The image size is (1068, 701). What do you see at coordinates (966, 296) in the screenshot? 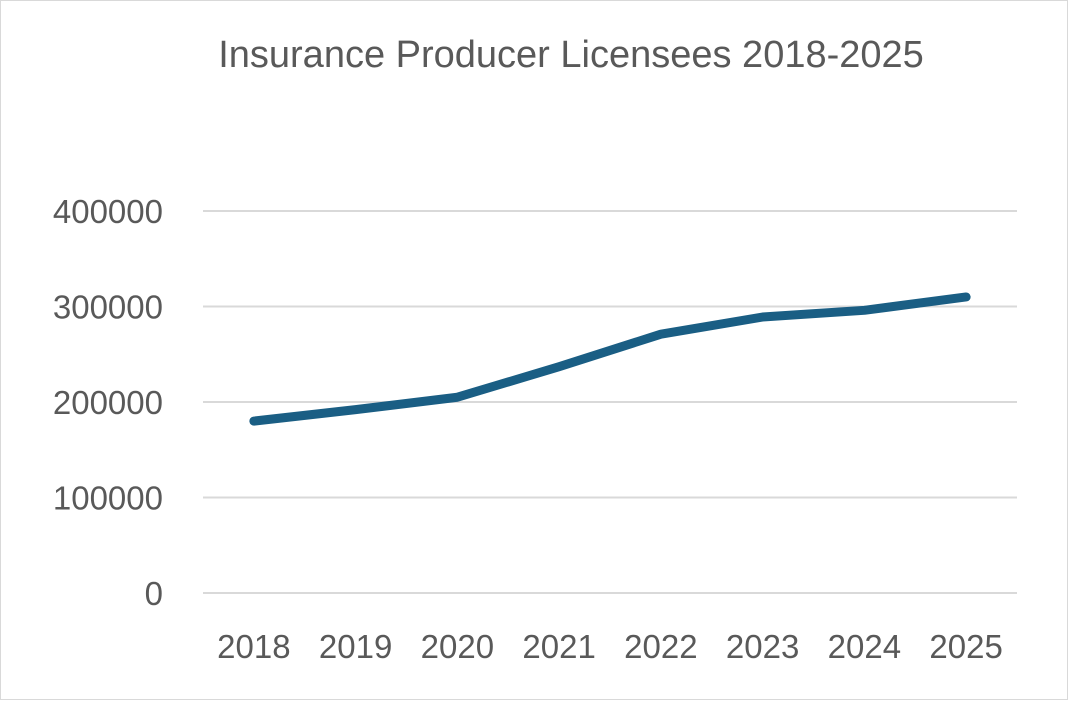
I see `data-point-2025` at bounding box center [966, 296].